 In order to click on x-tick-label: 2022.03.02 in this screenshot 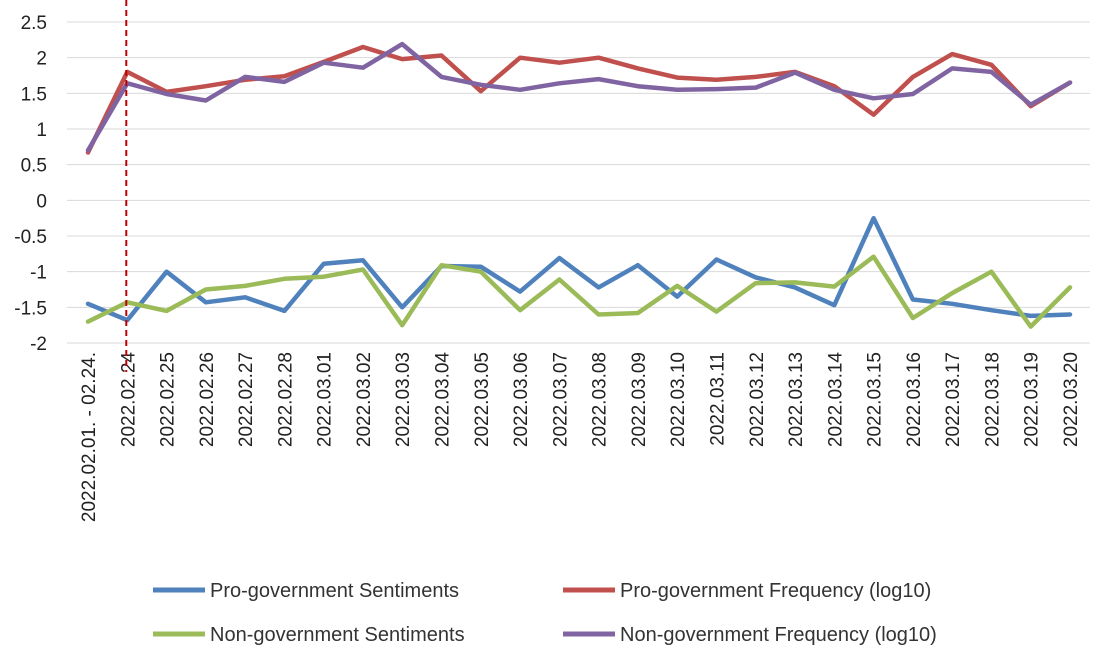, I will do `click(364, 399)`.